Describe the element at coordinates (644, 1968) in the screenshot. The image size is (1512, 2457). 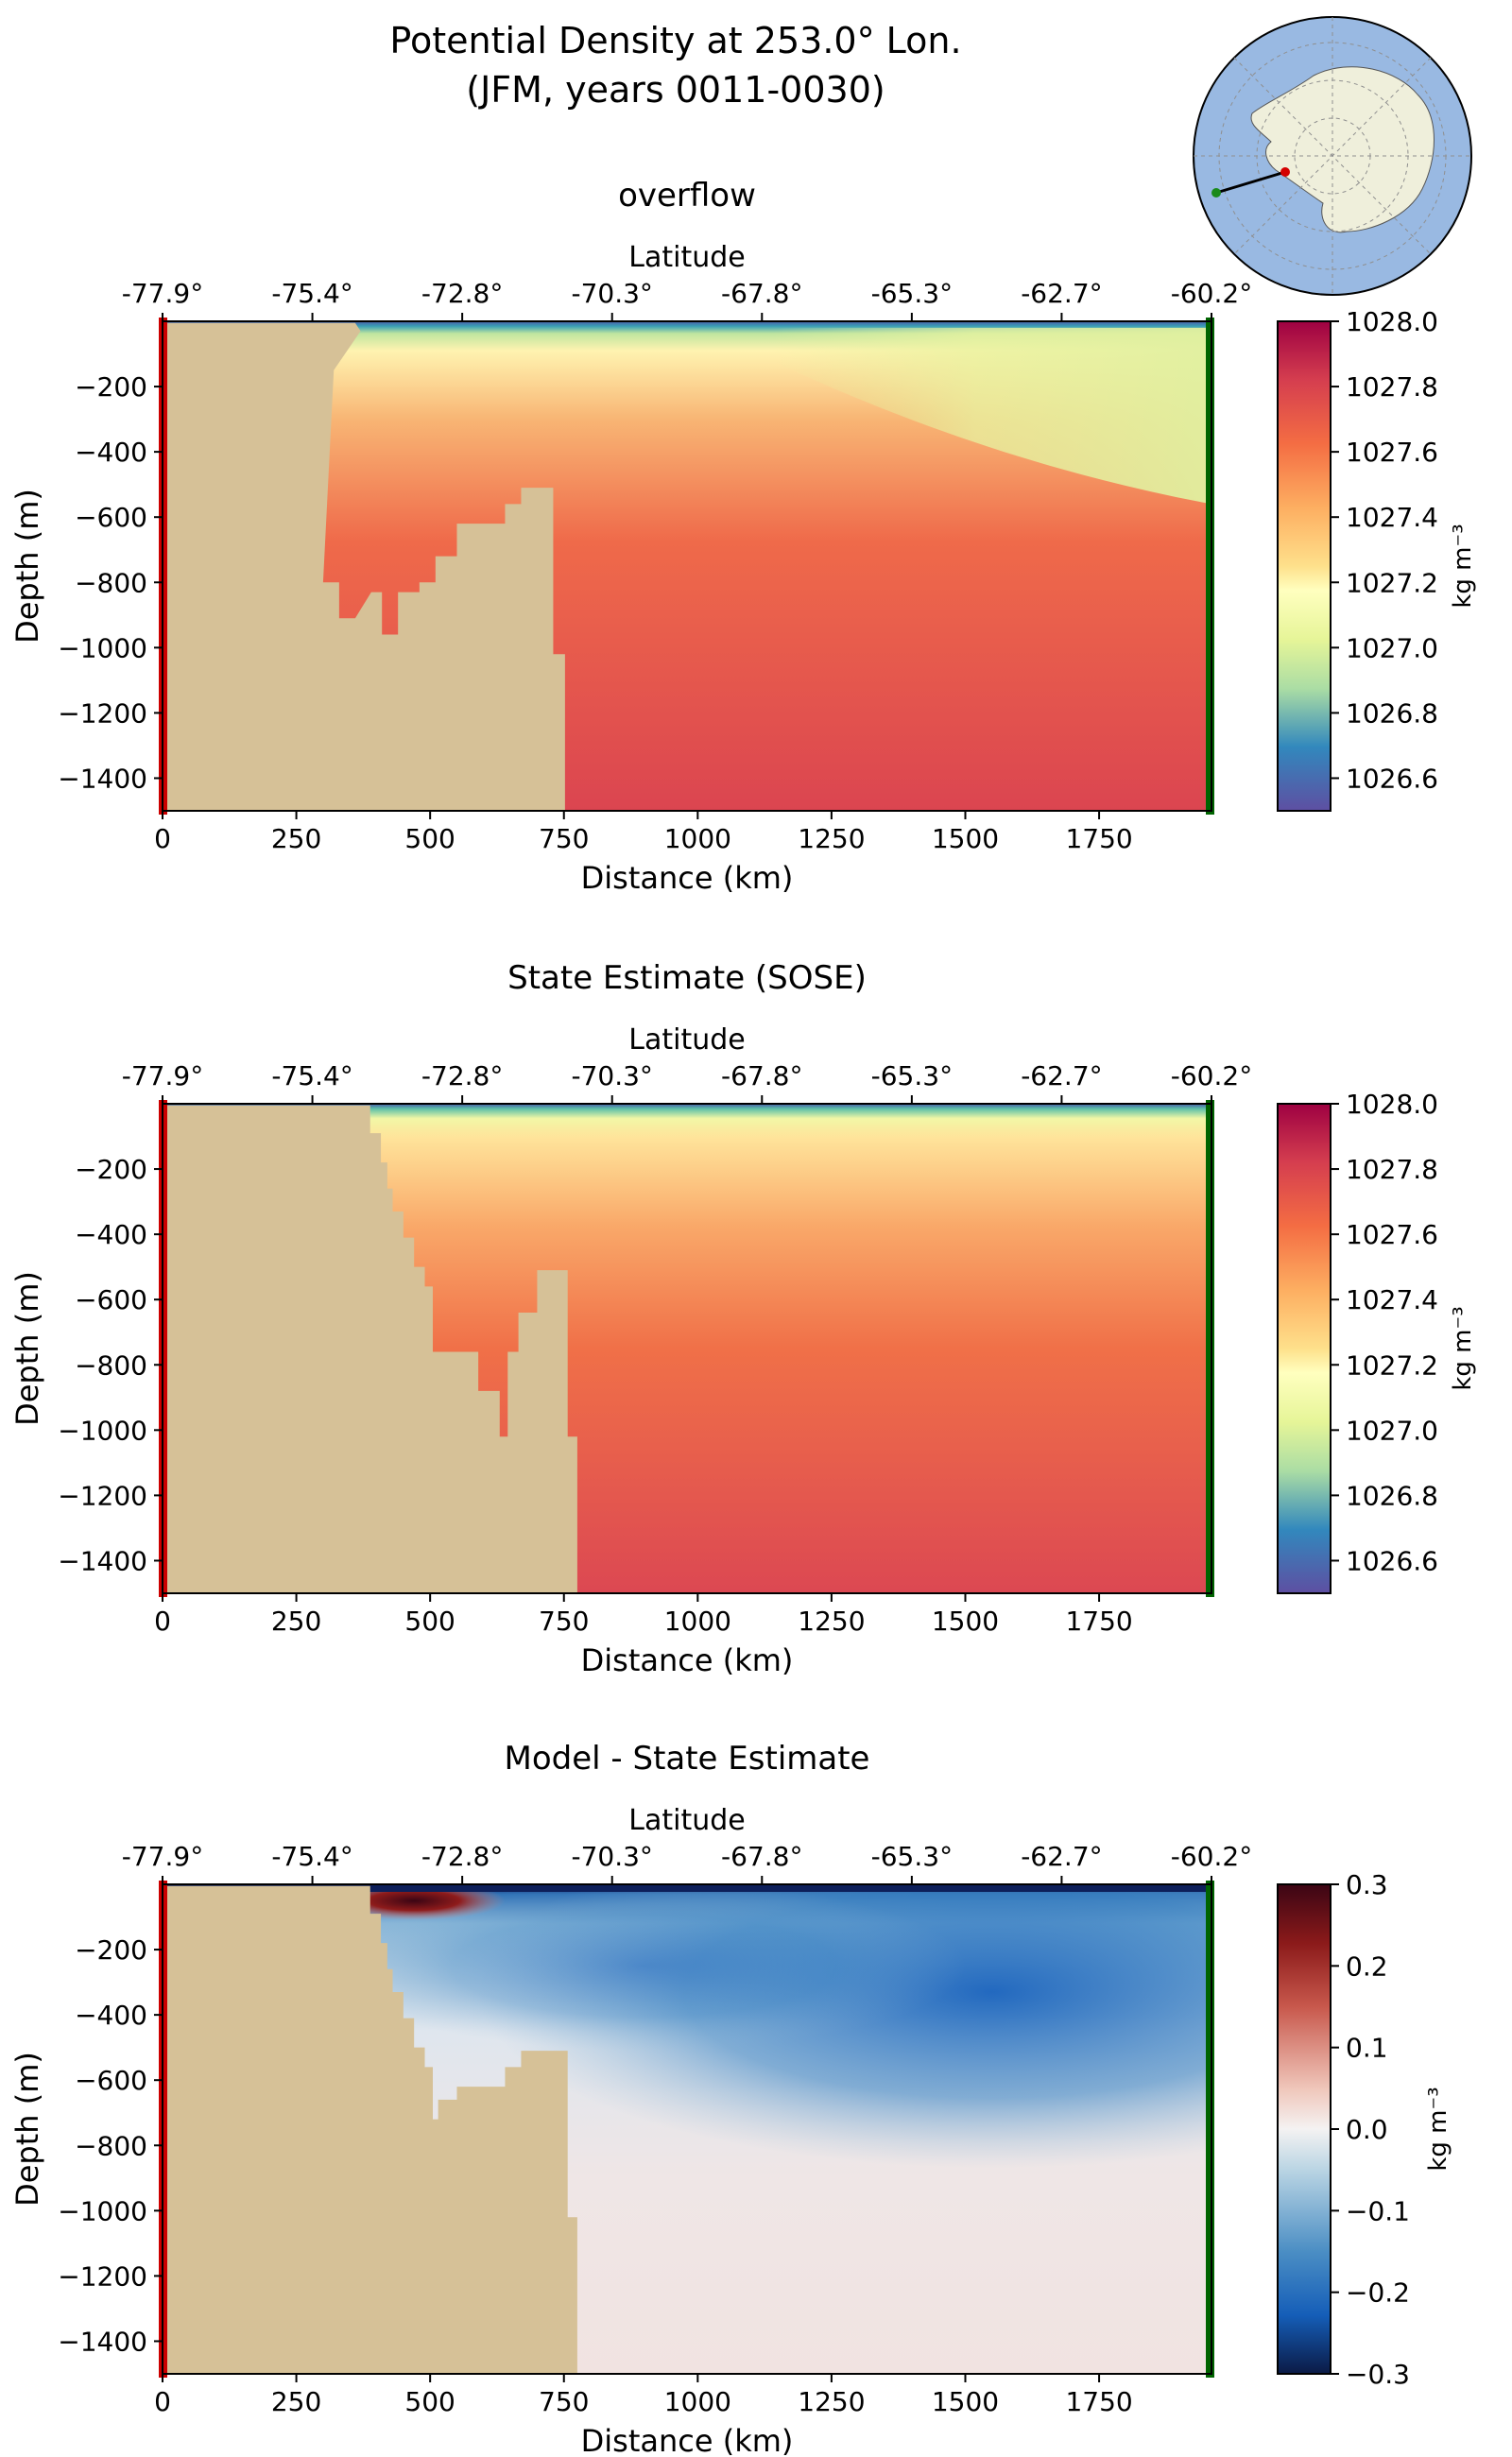
I see `negative-anomaly` at that location.